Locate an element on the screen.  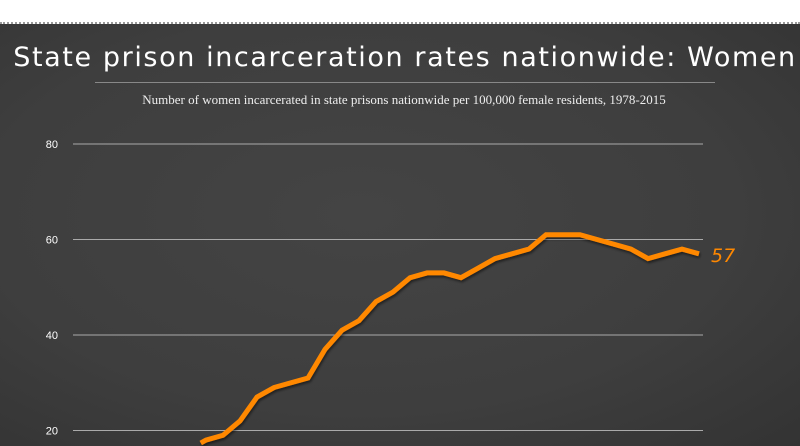
y-tick-label: 60 is located at coordinates (52, 241).